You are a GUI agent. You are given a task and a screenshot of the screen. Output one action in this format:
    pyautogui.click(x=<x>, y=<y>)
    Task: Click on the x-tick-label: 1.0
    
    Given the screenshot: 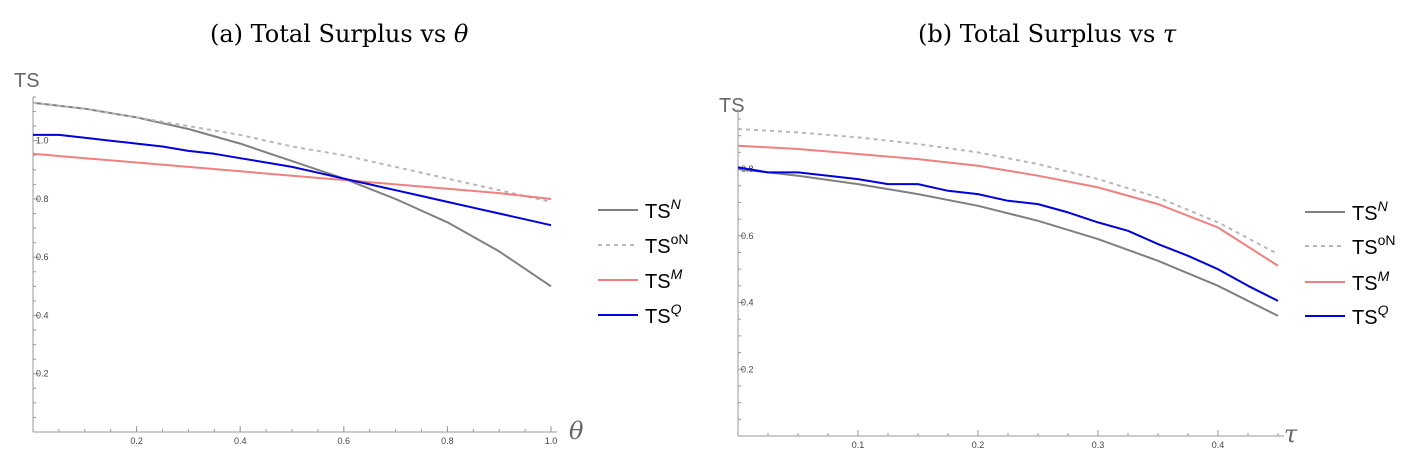 What is the action you would take?
    pyautogui.click(x=551, y=441)
    